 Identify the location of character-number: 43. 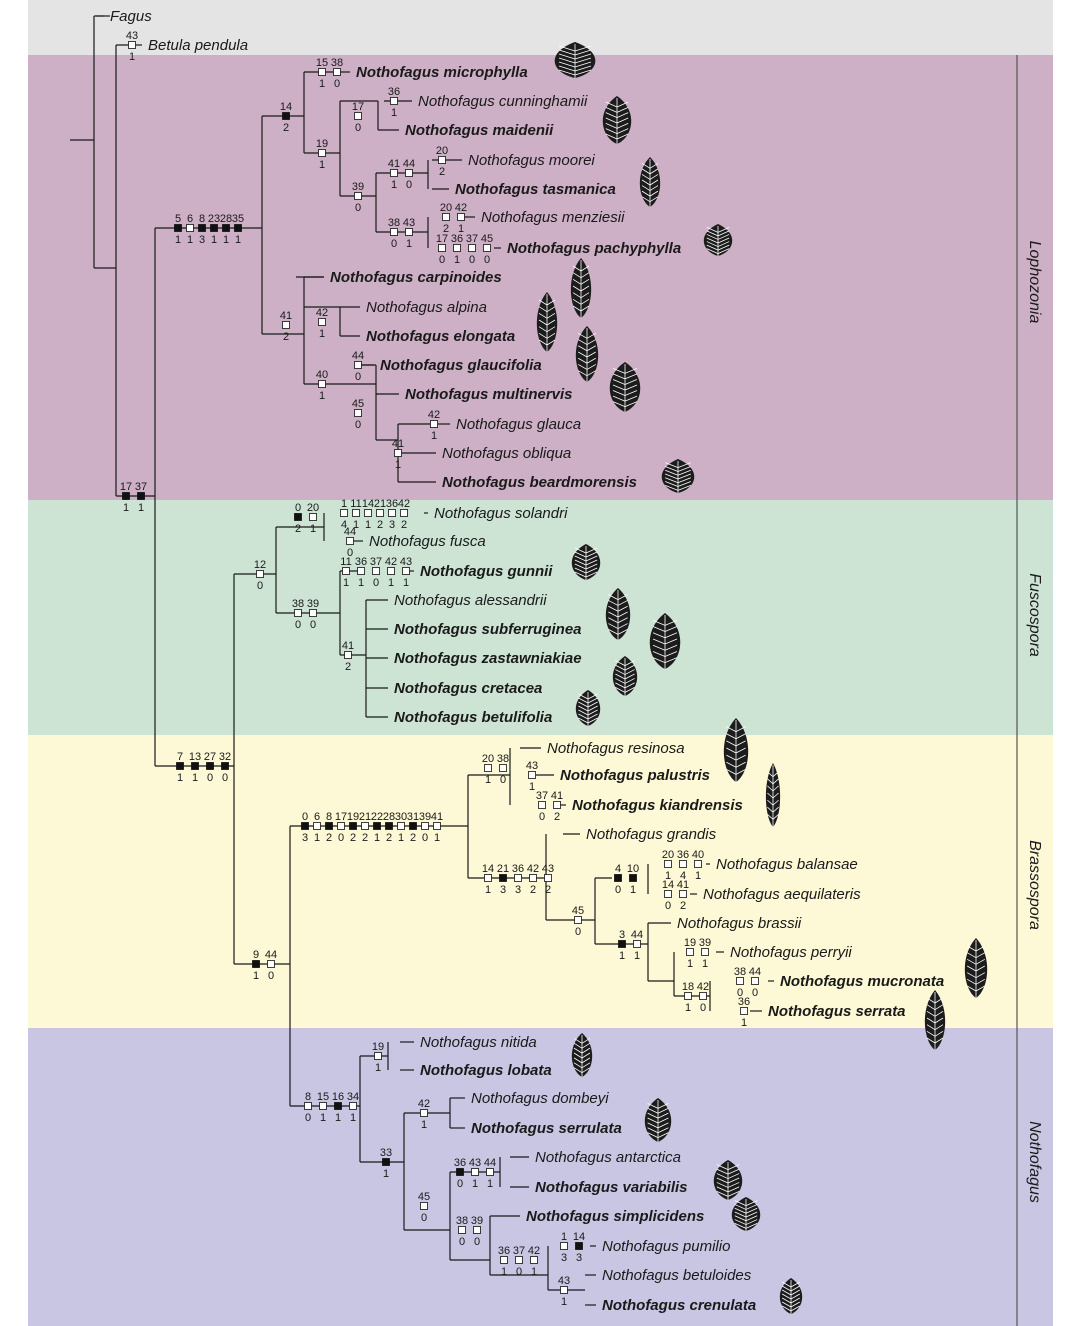
(406, 562).